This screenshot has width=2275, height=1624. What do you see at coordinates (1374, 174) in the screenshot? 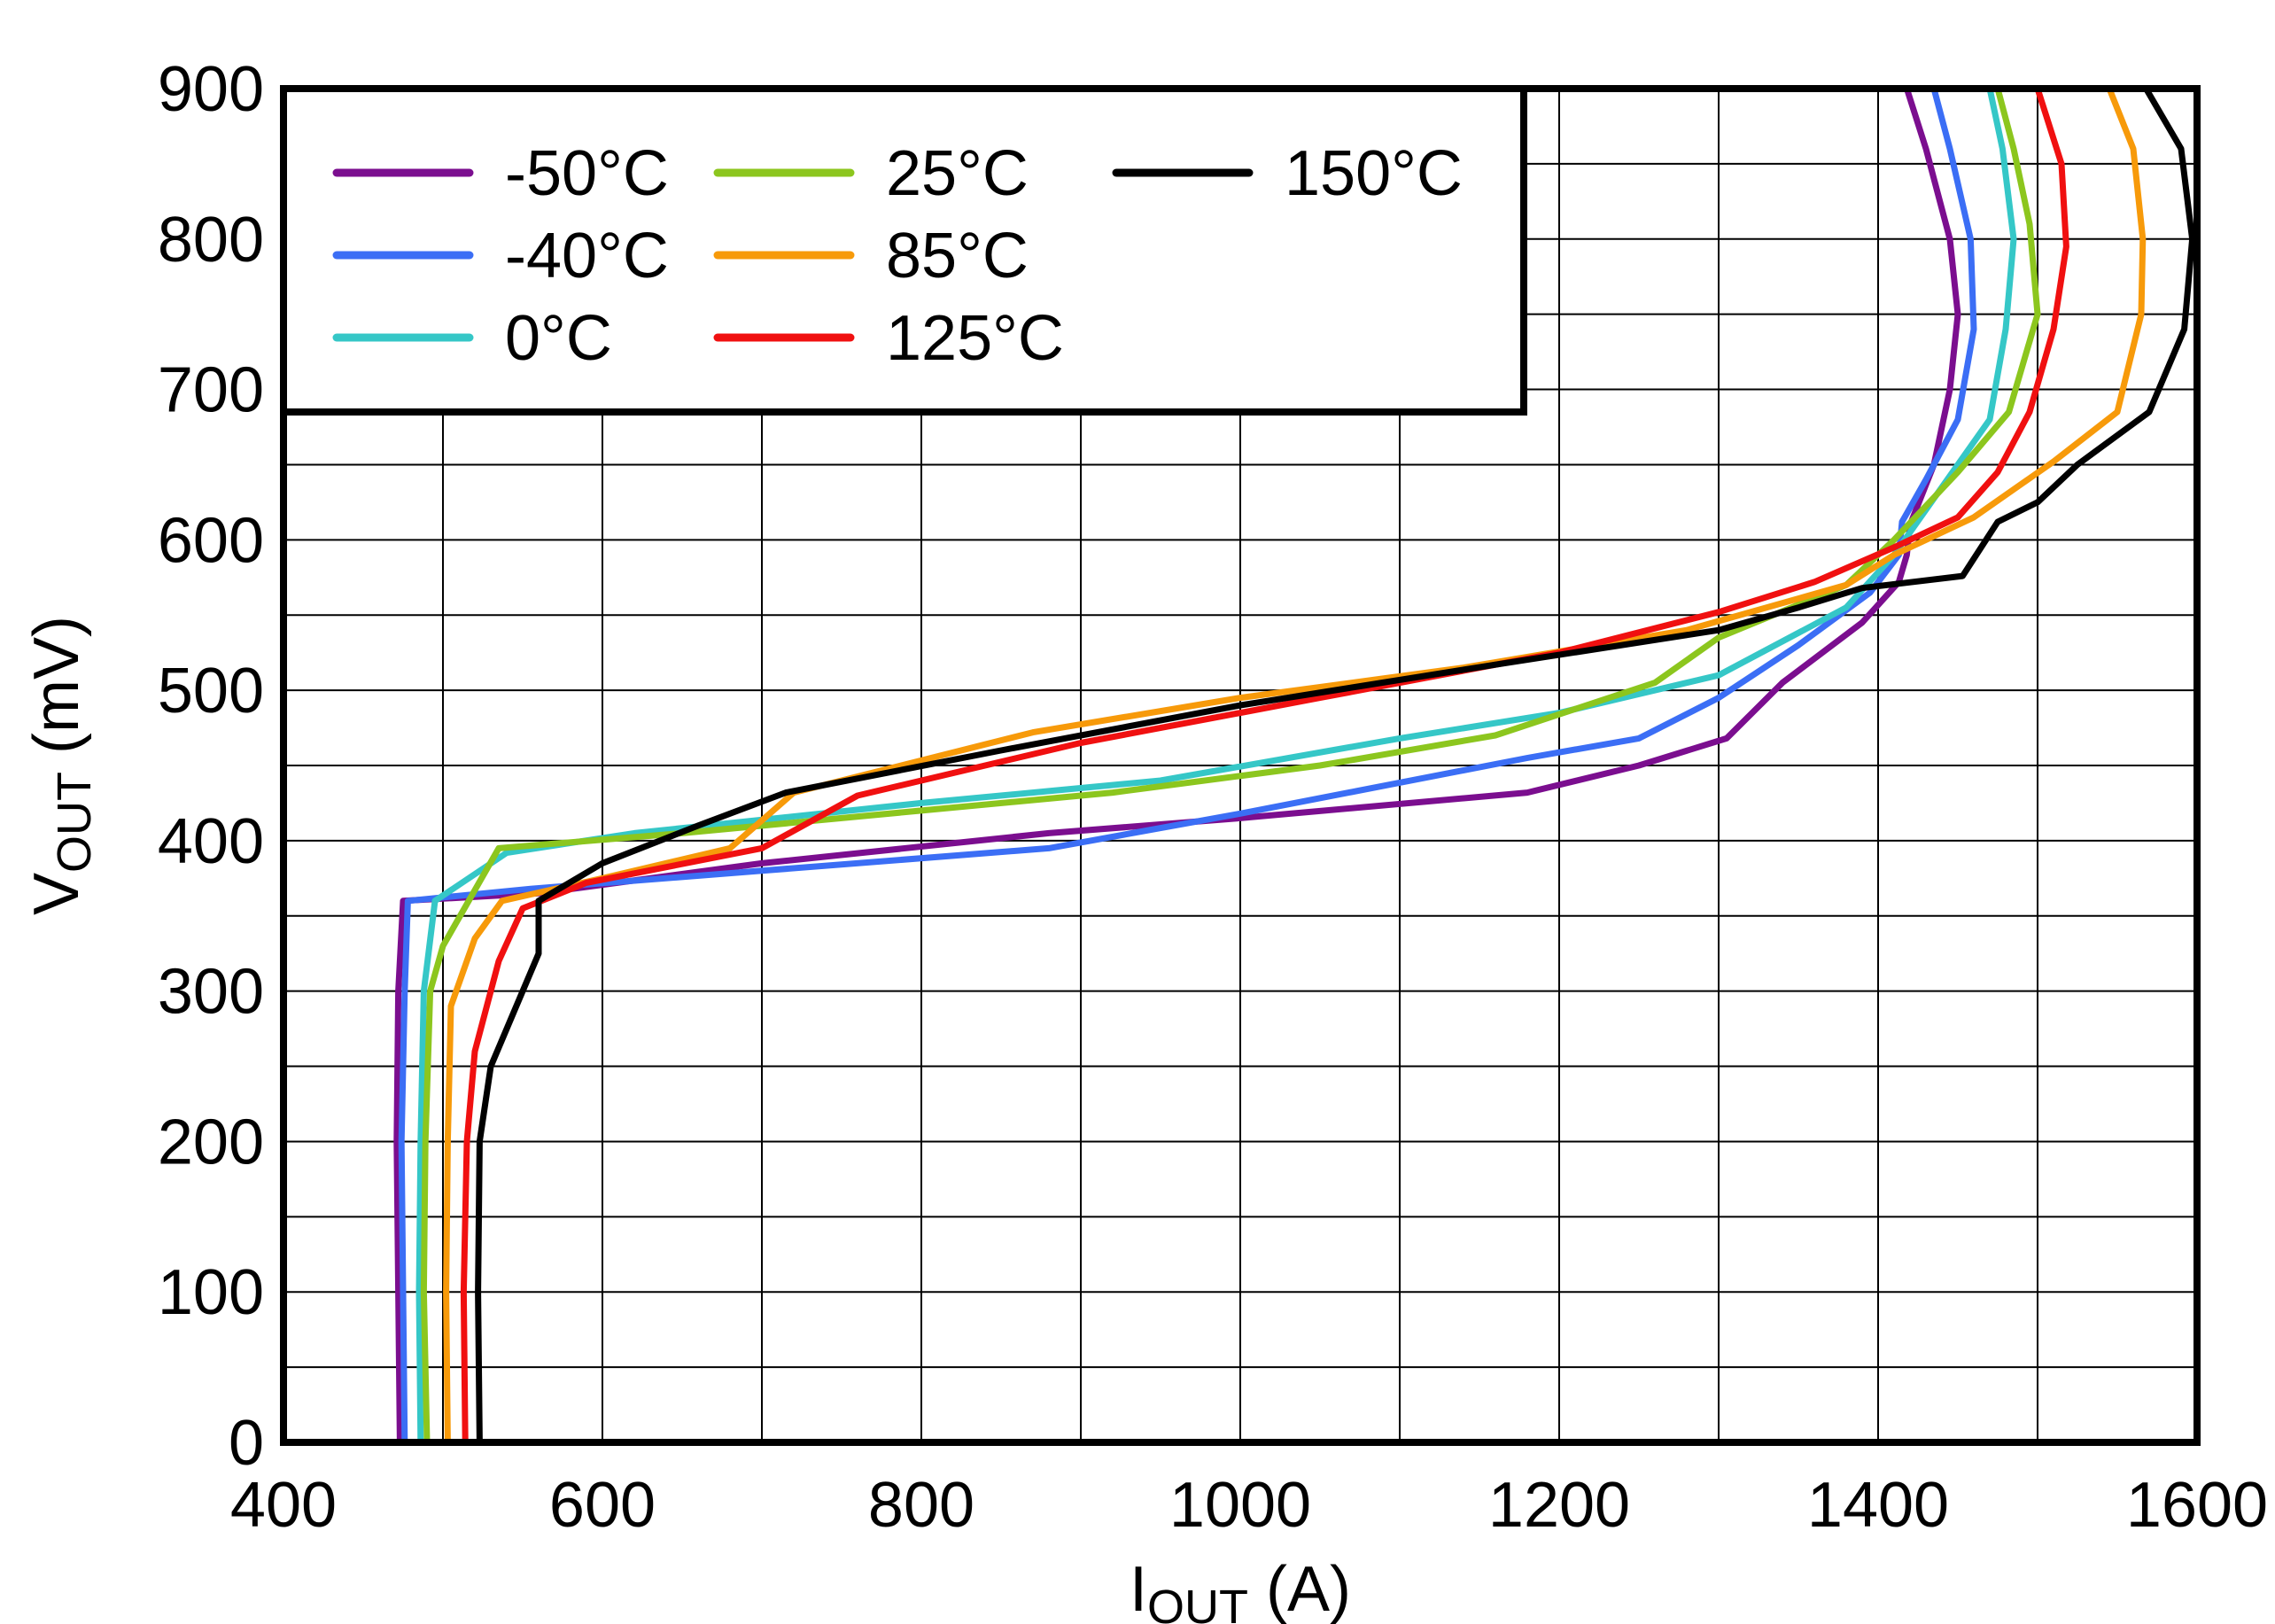
I see `legend-label: 150°C` at bounding box center [1374, 174].